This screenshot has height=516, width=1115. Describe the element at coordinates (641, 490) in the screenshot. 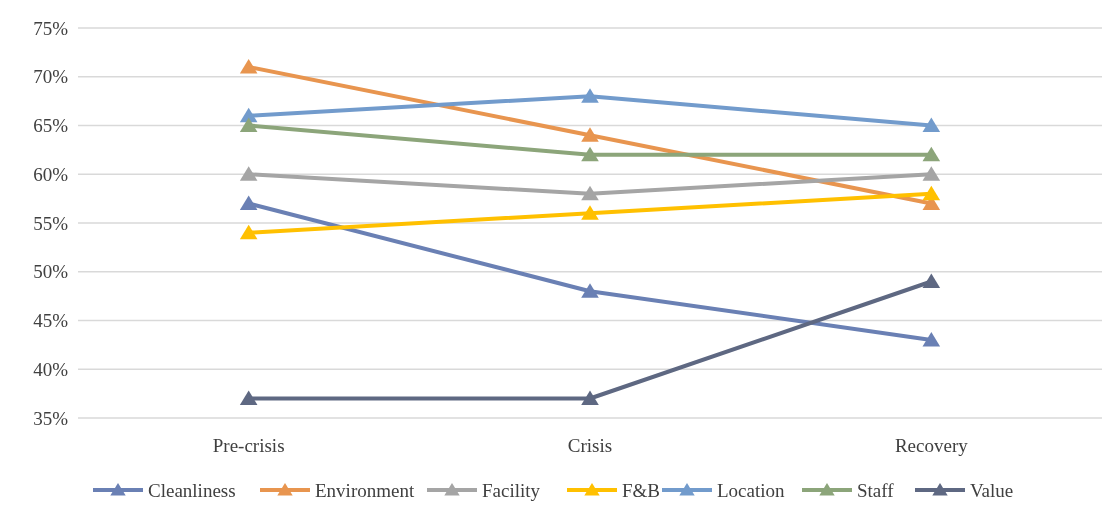

I see `legend-label: F&B` at that location.